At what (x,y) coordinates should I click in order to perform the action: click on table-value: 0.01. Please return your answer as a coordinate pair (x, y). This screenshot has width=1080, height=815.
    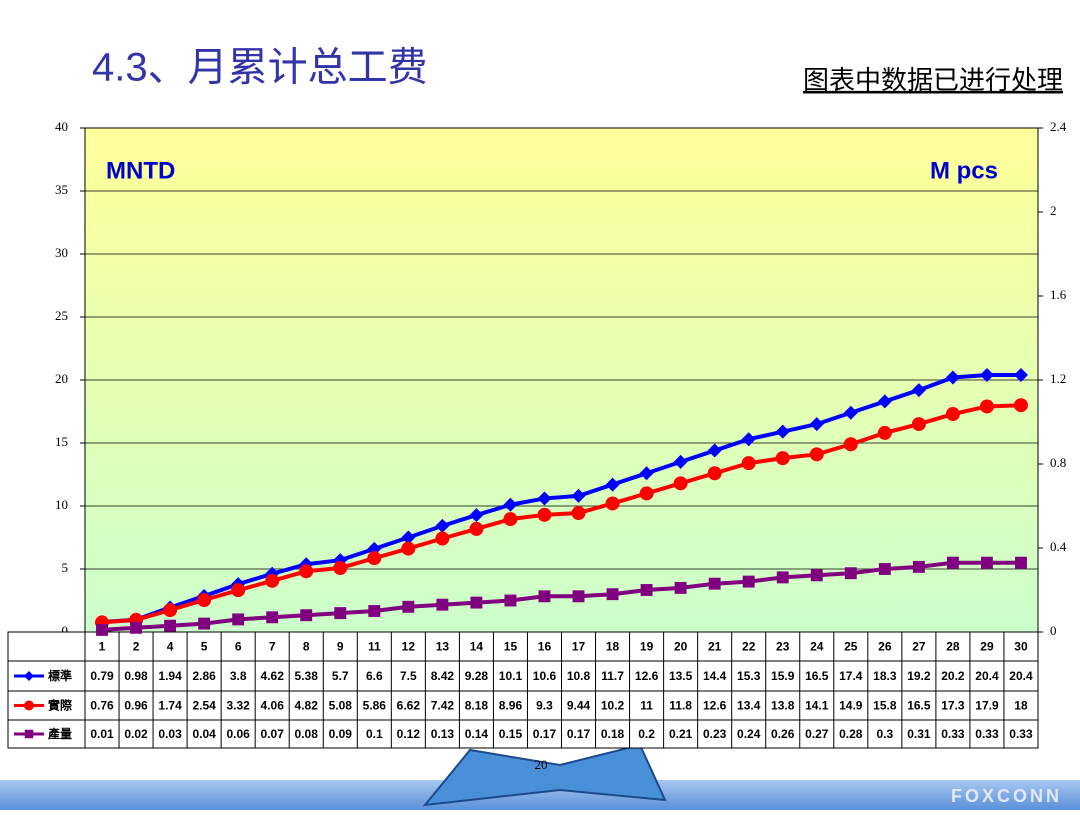
    Looking at the image, I should click on (102, 734).